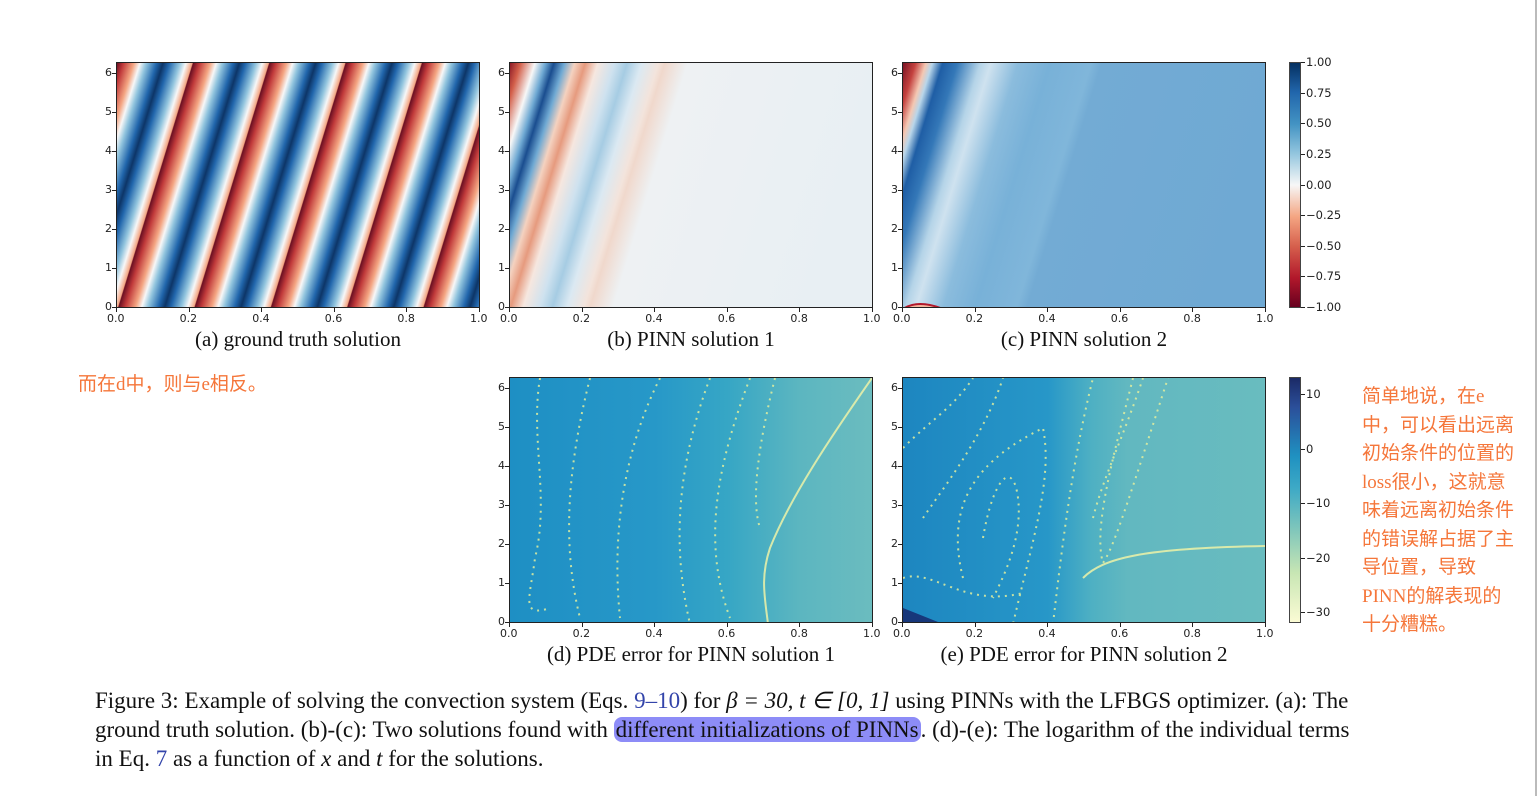 This screenshot has height=796, width=1538. What do you see at coordinates (1319, 153) in the screenshot?
I see `colorbar-tick-label: 0.25` at bounding box center [1319, 153].